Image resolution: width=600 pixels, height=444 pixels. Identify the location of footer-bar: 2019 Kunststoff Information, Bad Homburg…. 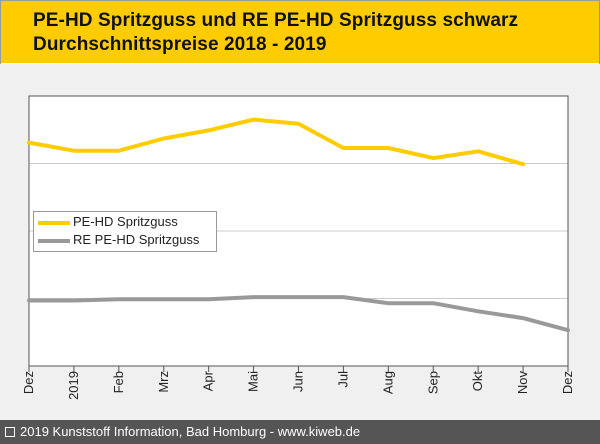
(300, 432).